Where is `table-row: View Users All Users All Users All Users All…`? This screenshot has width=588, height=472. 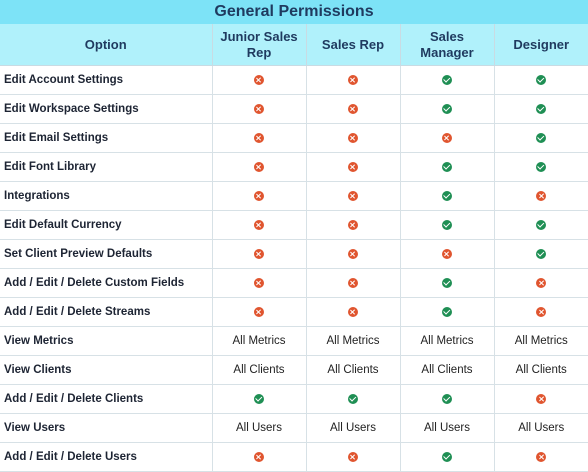
table-row: View Users All Users All Users All Users All… is located at coordinates (294, 428).